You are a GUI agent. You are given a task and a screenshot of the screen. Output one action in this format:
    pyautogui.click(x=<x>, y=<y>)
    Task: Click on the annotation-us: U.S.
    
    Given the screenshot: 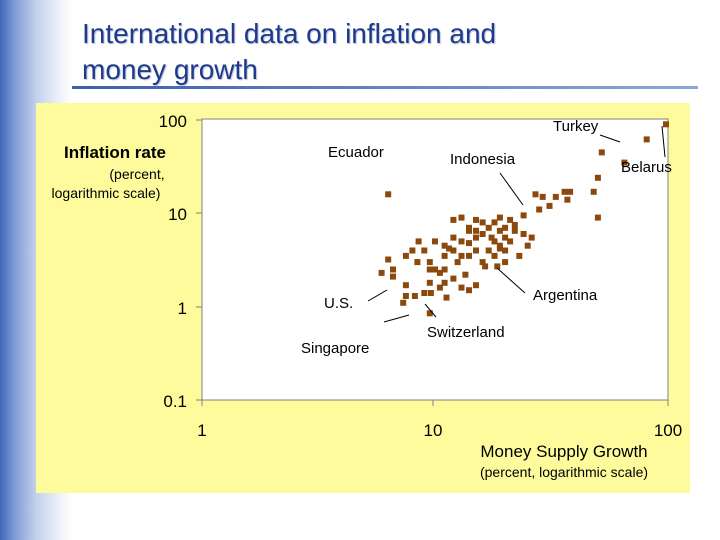 What is the action you would take?
    pyautogui.click(x=338, y=303)
    